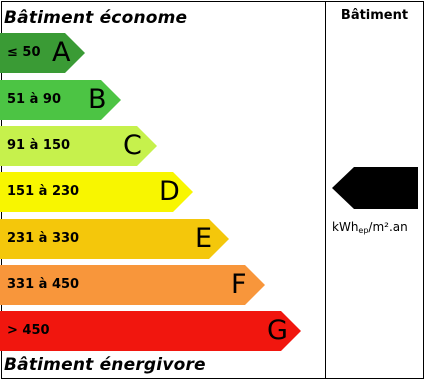  I want to click on column-divider, so click(325, 190).